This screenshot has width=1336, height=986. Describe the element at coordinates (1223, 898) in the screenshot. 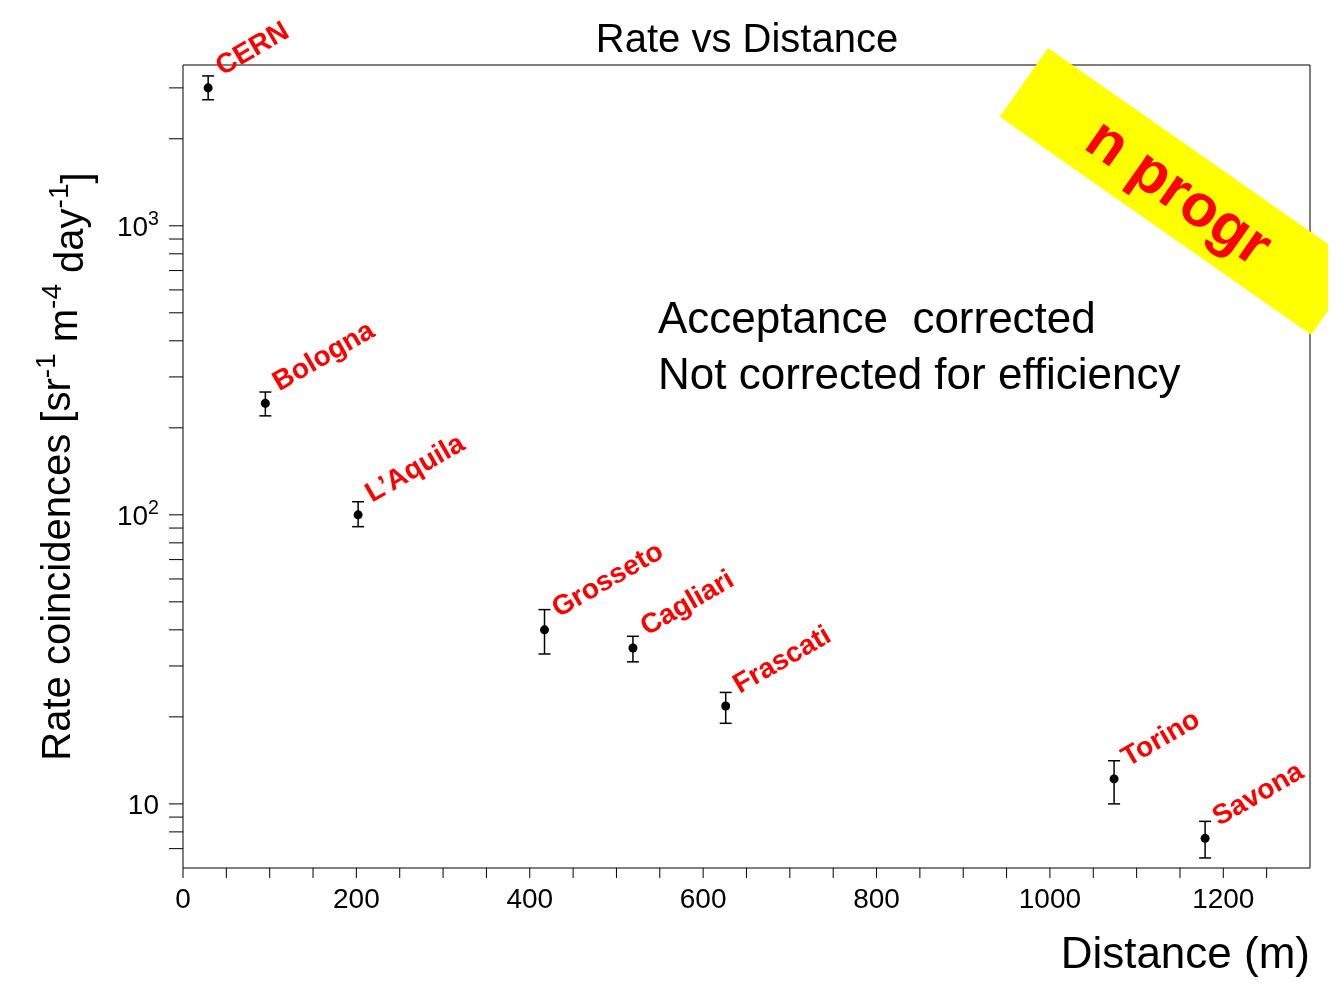

I see `x-tick-label: 1200` at that location.